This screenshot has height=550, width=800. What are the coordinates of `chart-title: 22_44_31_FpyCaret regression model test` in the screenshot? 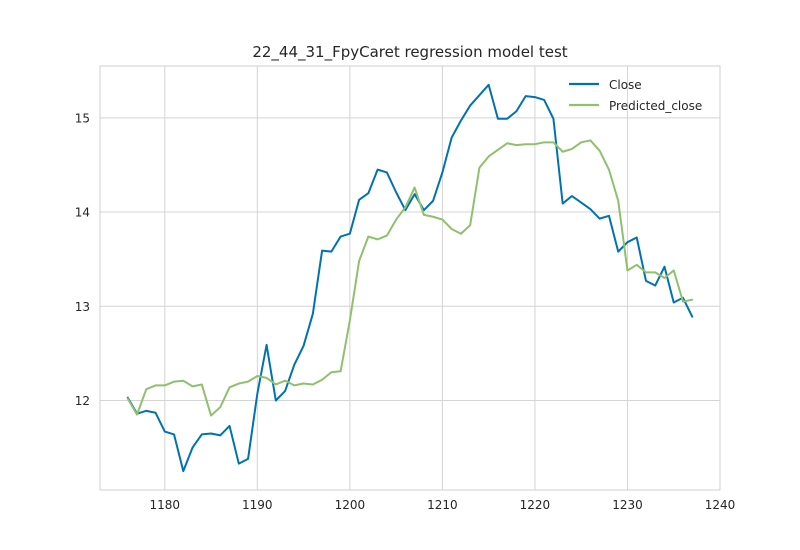 It's located at (409, 52).